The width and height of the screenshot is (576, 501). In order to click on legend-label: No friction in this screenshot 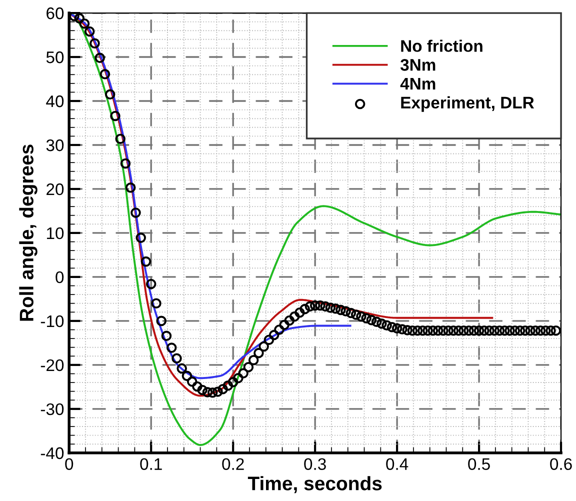, I will do `click(441, 46)`.